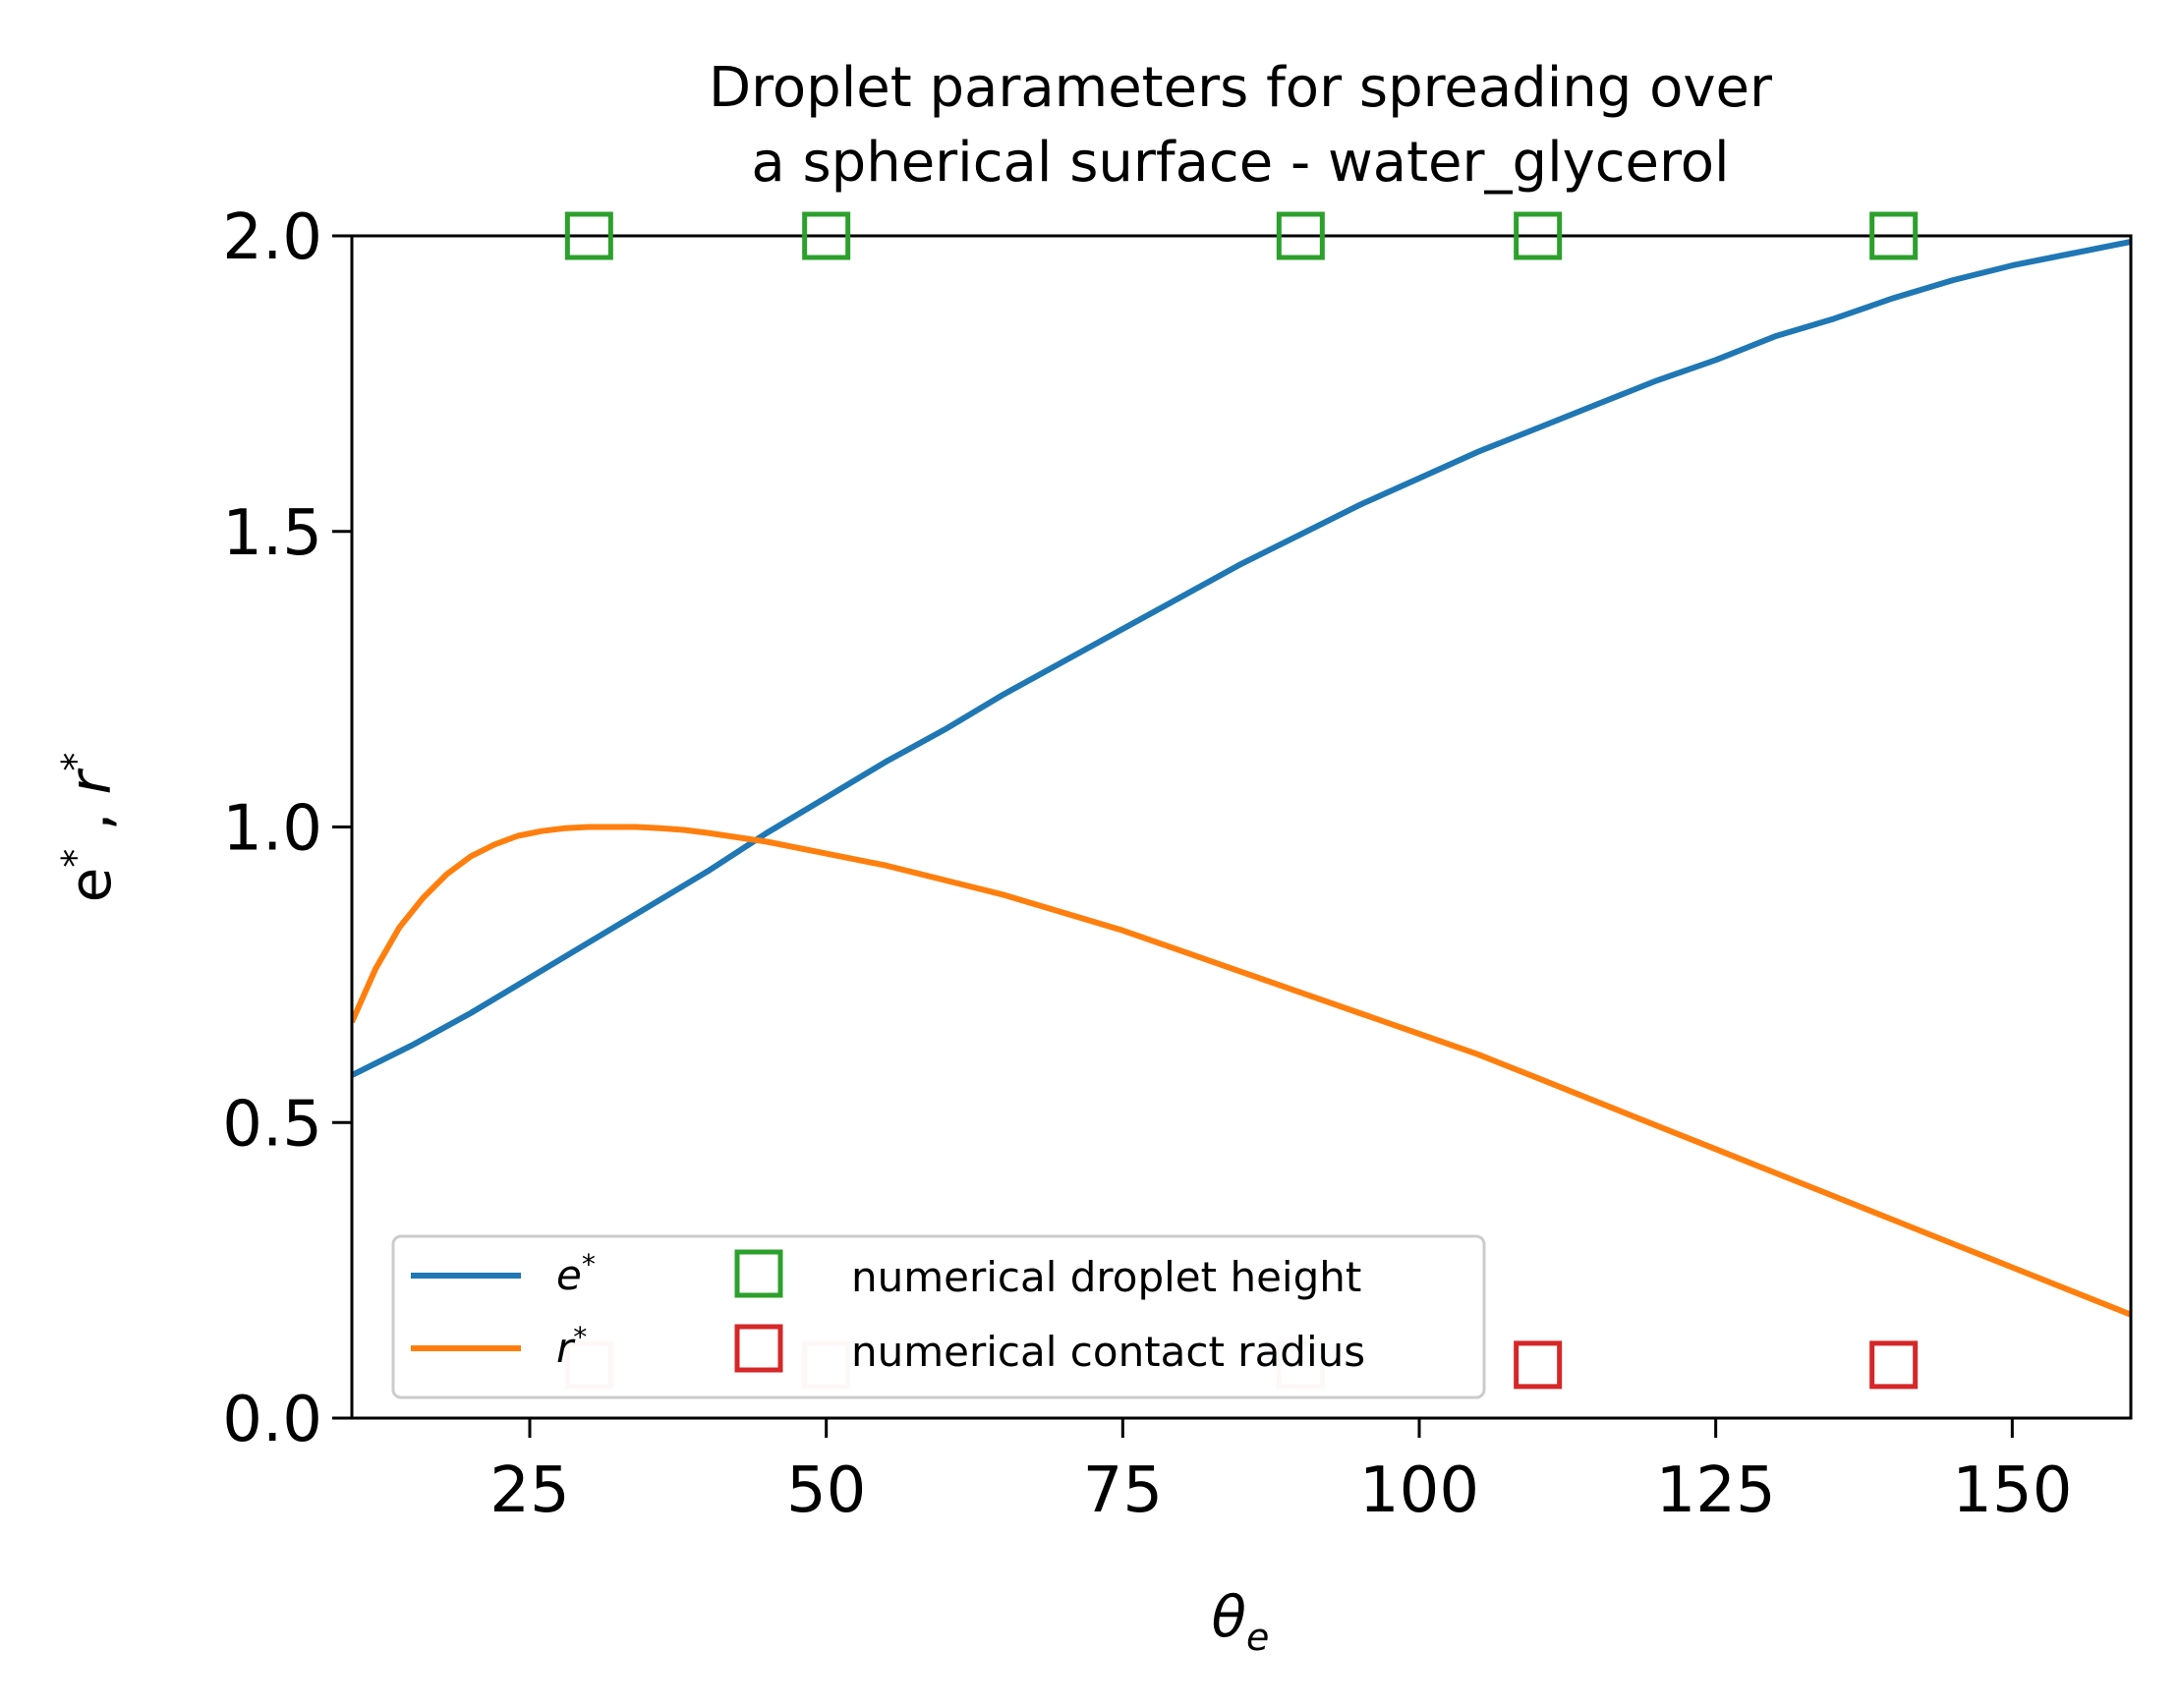 This screenshot has height=1708, width=2179. I want to click on y-axis: 0.0 0.5 1.0 1.5 2.0, so click(287, 828).